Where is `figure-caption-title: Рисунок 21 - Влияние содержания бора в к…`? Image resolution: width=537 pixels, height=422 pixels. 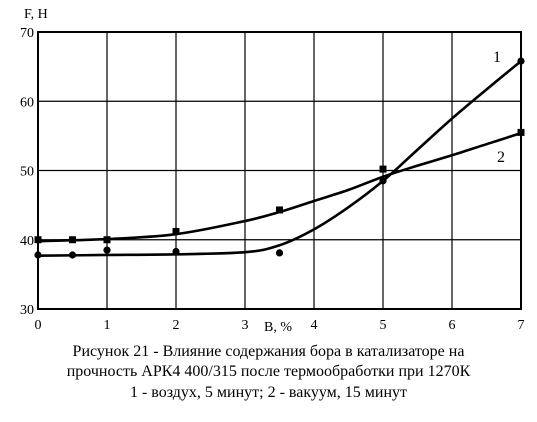 figure-caption-title: Рисунок 21 - Влияние содержания бора в к… is located at coordinates (268, 351).